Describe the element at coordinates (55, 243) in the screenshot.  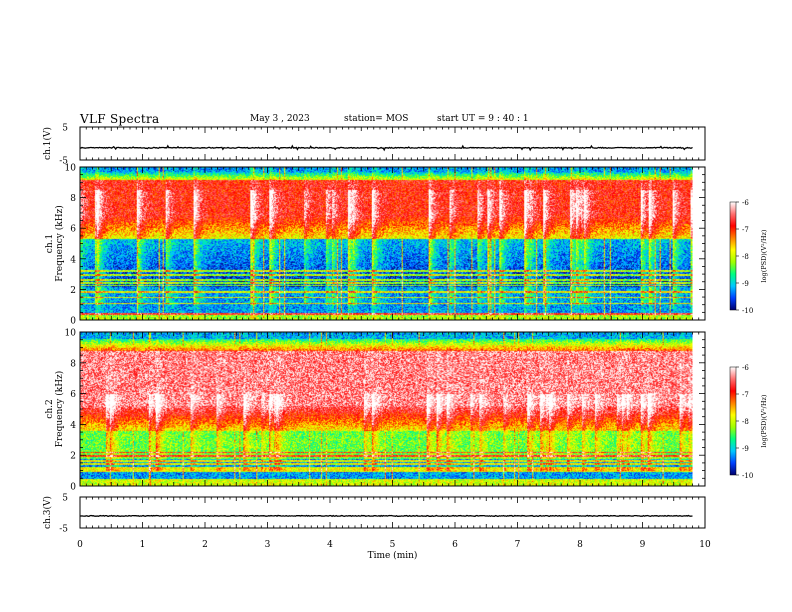
I see `ylabel-ch1-spectrogram: ch.1Frequency (kHz)` at that location.